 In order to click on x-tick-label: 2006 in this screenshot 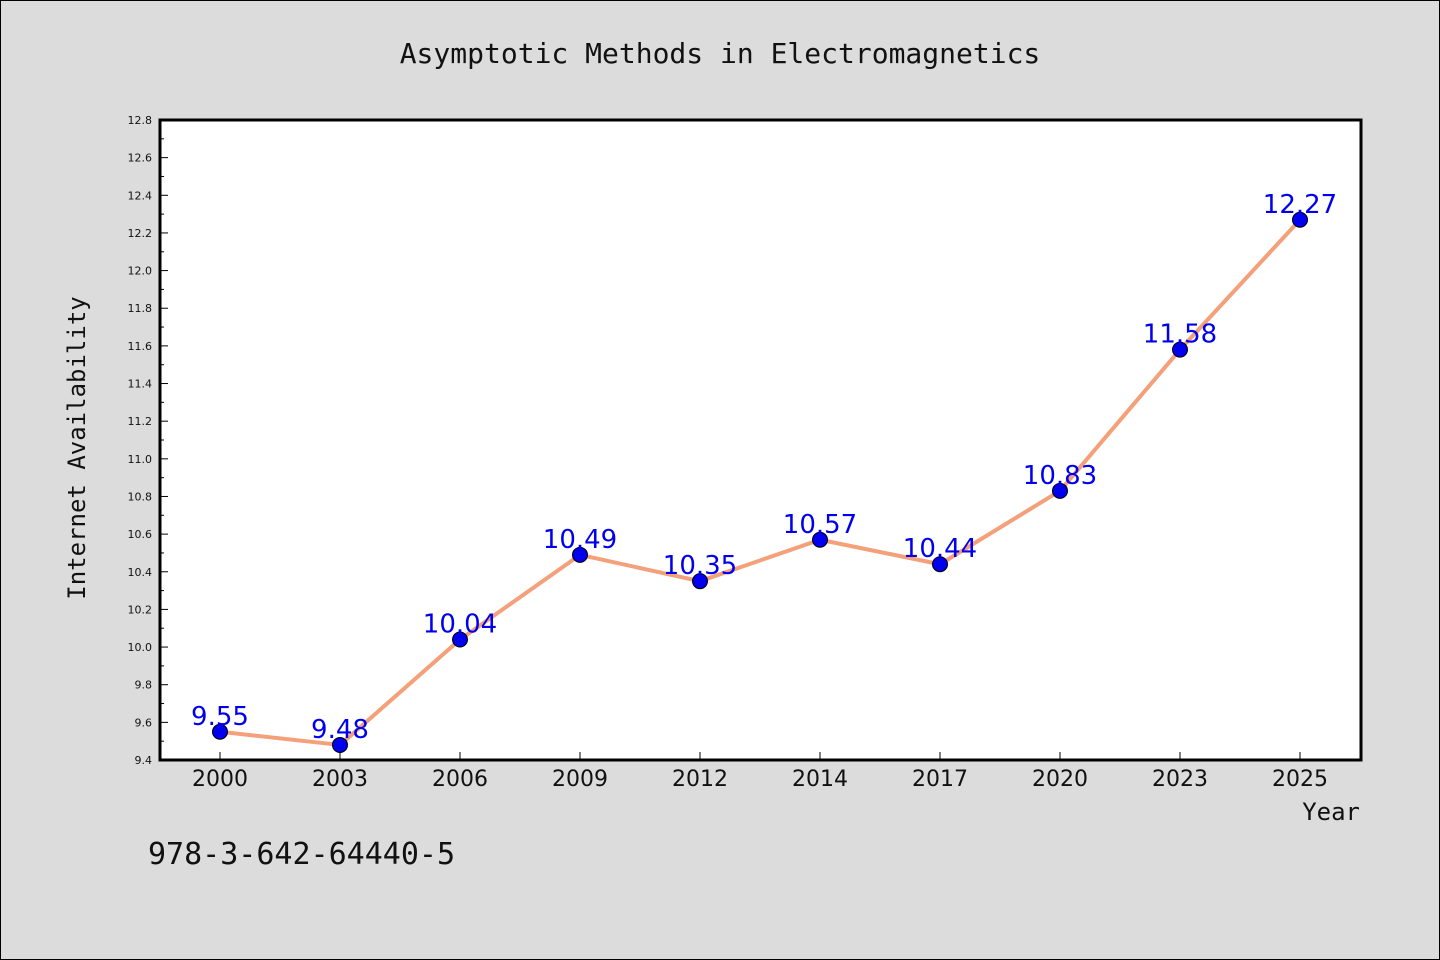, I will do `click(460, 779)`.